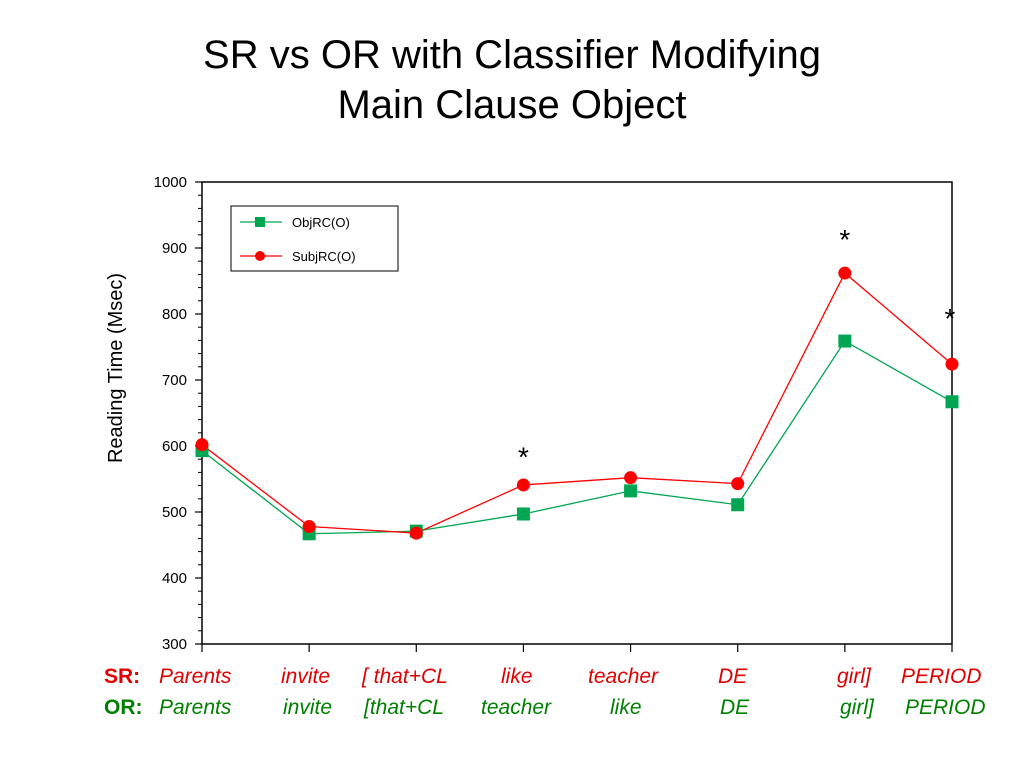 This screenshot has height=768, width=1024. I want to click on or-prefix: OR:, so click(123, 707).